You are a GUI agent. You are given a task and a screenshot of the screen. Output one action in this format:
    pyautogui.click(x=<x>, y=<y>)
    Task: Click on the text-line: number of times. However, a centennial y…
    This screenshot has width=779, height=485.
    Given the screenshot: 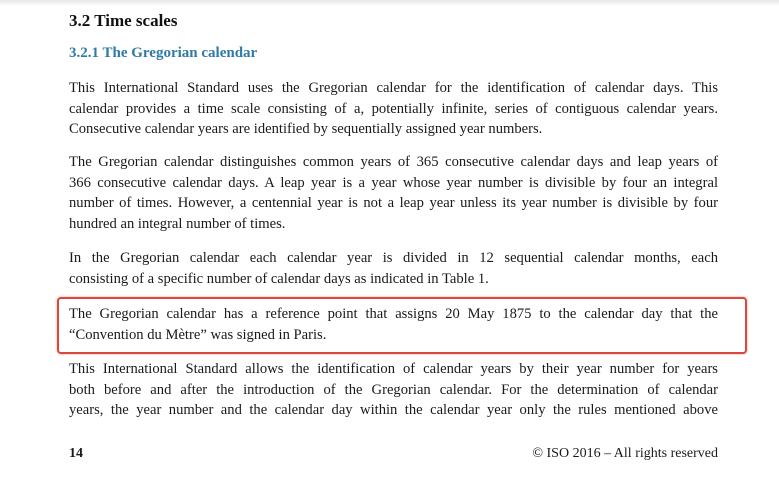 What is the action you would take?
    pyautogui.click(x=393, y=203)
    